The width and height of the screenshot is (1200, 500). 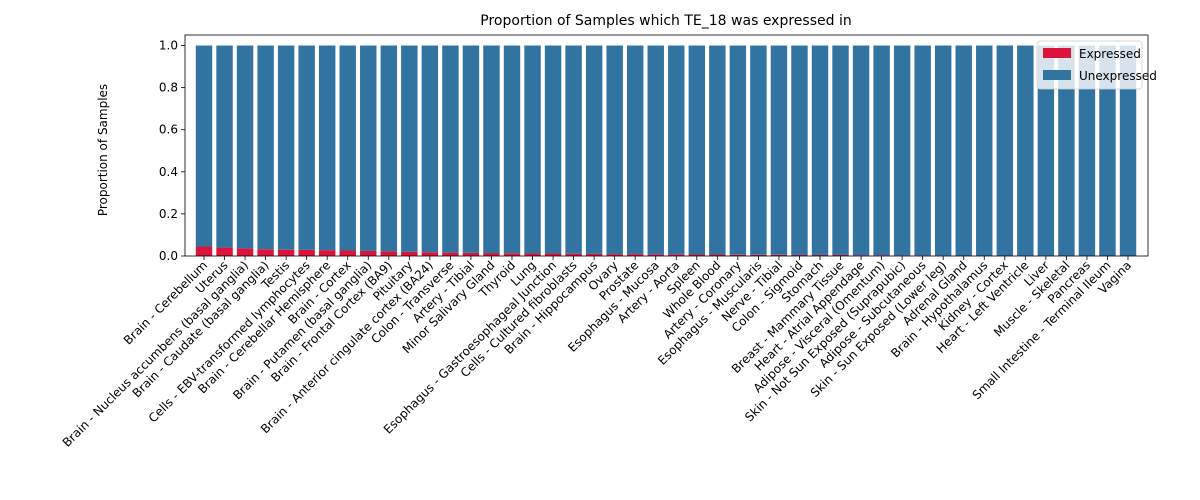 I want to click on bar-expressed-lung, so click(x=532, y=254).